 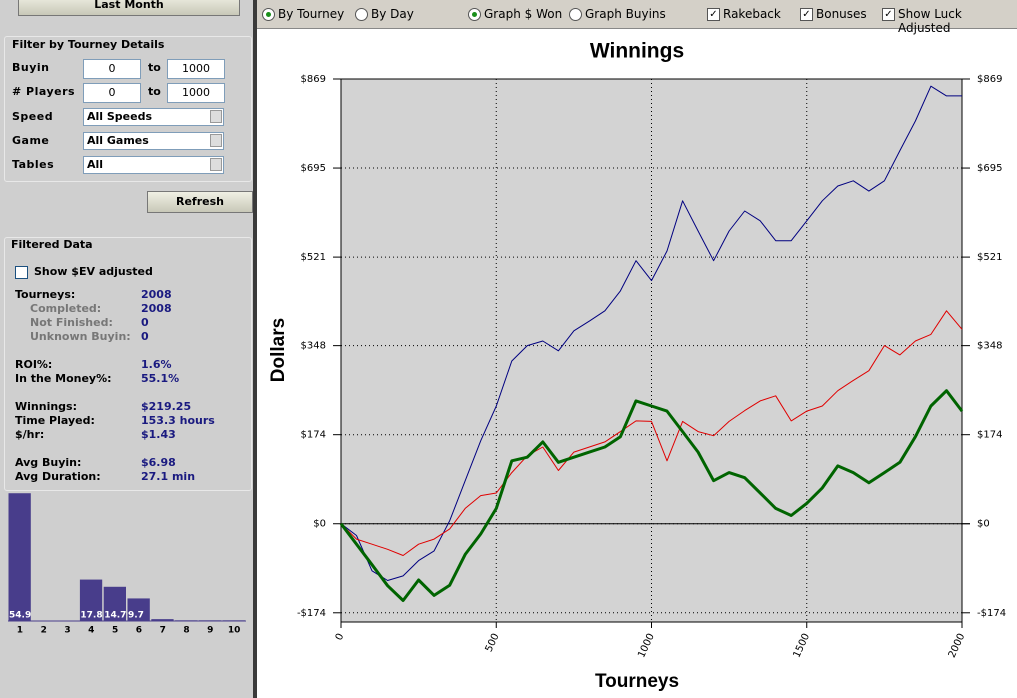 What do you see at coordinates (163, 631) in the screenshot?
I see `category-label: 7` at bounding box center [163, 631].